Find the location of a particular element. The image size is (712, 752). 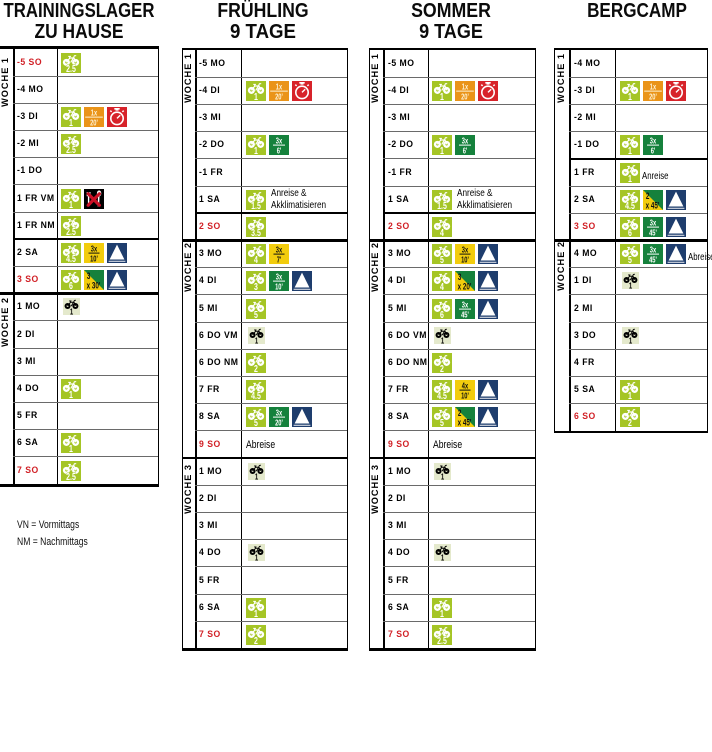

svg-text: x 20' is located at coordinates (465, 287).